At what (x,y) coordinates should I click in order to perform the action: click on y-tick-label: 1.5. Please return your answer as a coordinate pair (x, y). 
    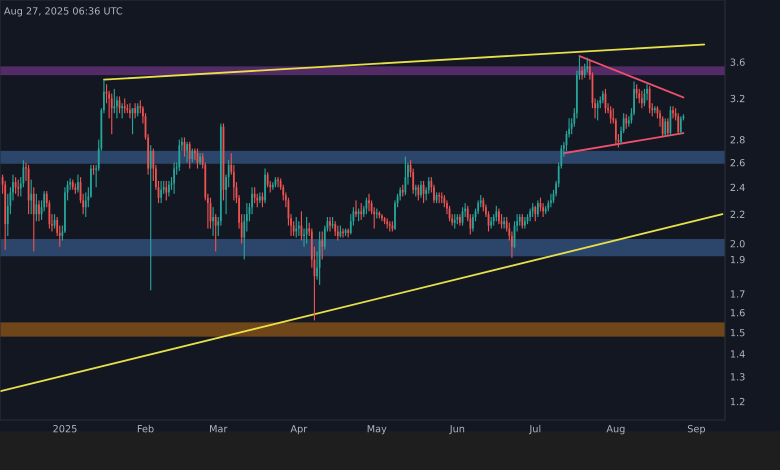
    Looking at the image, I should click on (737, 332).